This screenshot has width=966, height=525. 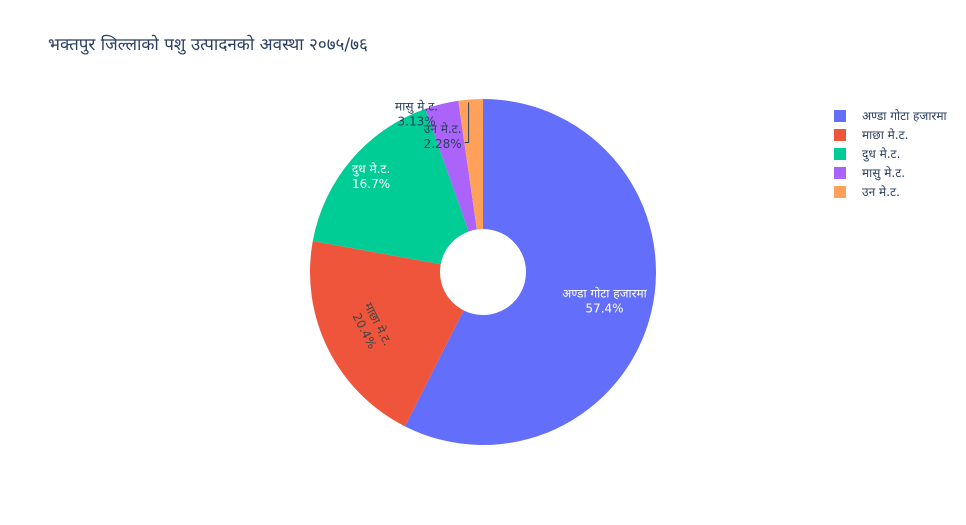 I want to click on legend-item-fish: माछा मे.ट., so click(x=890, y=134).